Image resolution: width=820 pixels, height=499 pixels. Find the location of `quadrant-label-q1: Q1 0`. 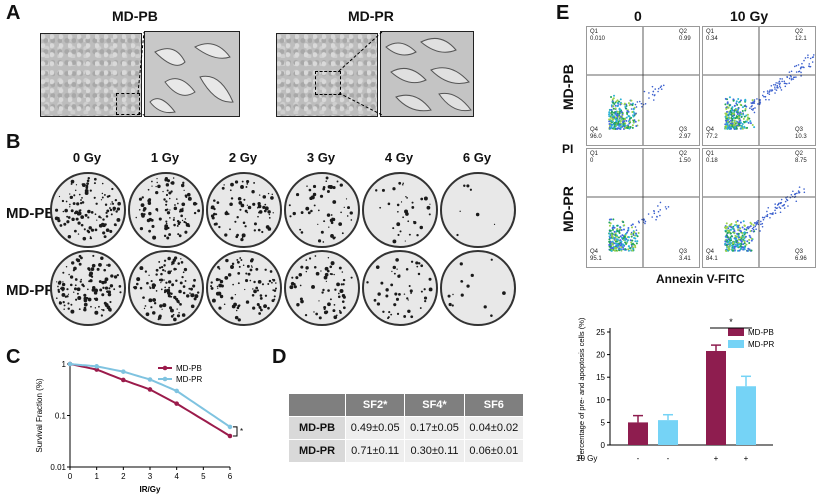

quadrant-label-q1: Q1 0 is located at coordinates (594, 158).